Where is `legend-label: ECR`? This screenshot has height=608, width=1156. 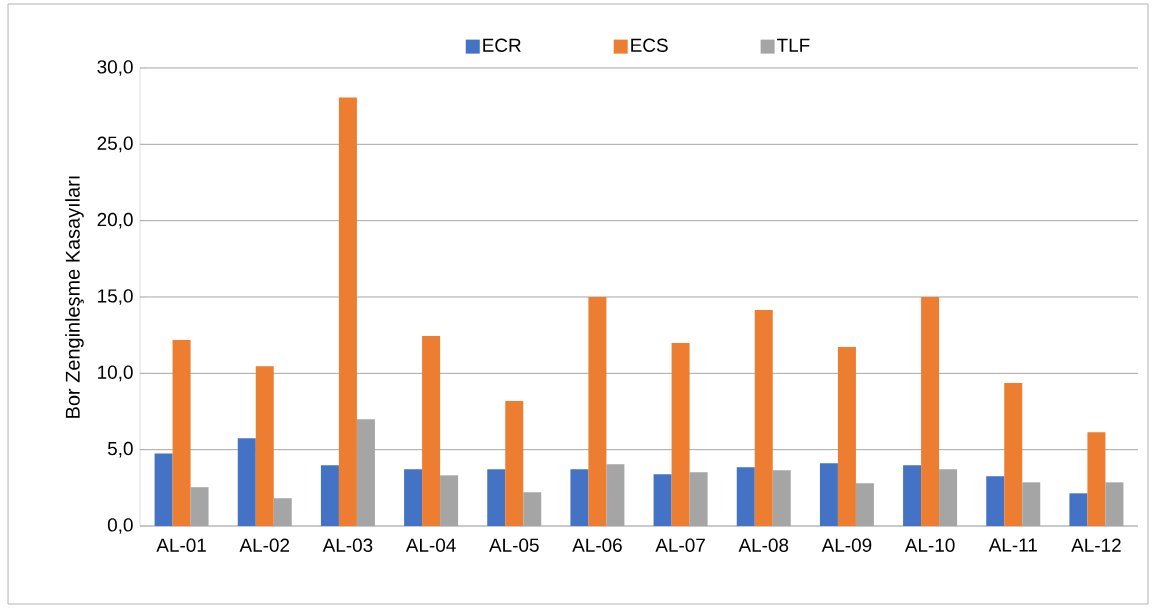
legend-label: ECR is located at coordinates (502, 45).